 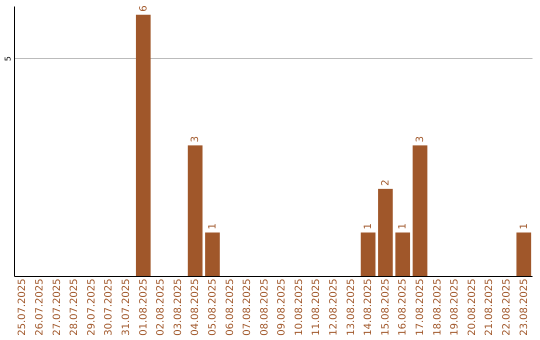 What do you see at coordinates (420, 307) in the screenshot?
I see `x-tick-label: 17.08.2025` at bounding box center [420, 307].